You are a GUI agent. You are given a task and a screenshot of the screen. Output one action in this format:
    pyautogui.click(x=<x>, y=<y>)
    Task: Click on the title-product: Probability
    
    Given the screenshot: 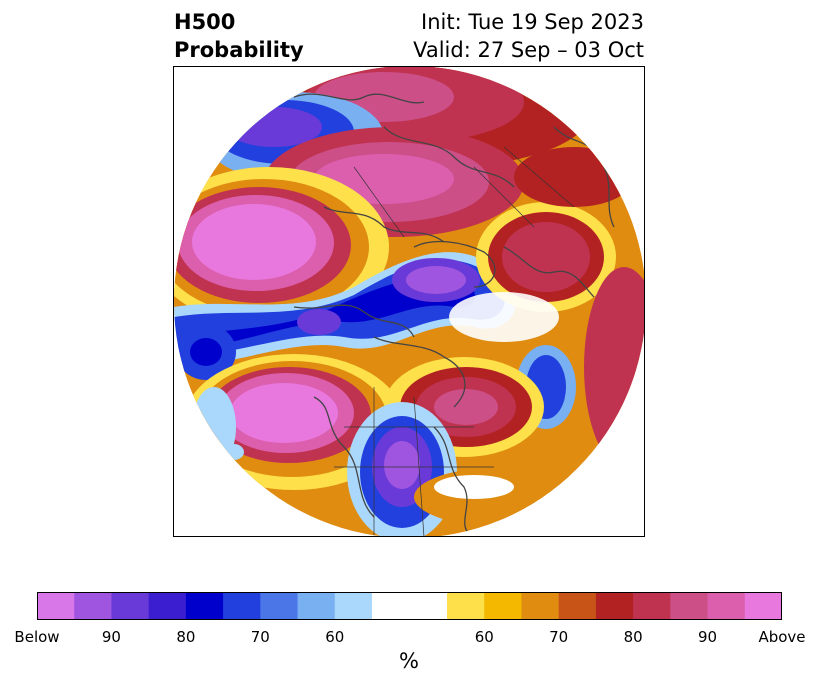 What is the action you would take?
    pyautogui.click(x=239, y=50)
    